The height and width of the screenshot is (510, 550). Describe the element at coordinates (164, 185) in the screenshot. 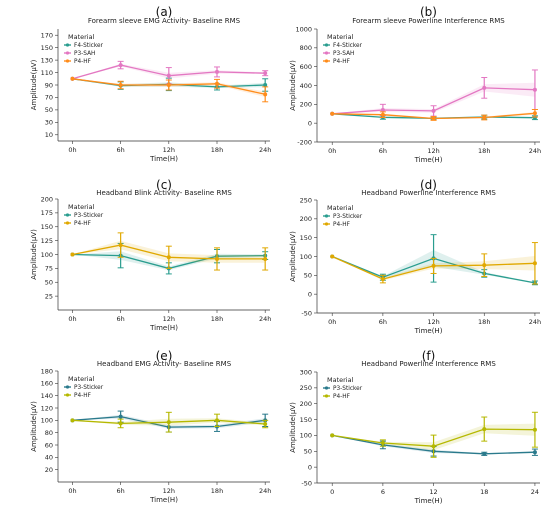

I see `panel-label: (c)` at that location.